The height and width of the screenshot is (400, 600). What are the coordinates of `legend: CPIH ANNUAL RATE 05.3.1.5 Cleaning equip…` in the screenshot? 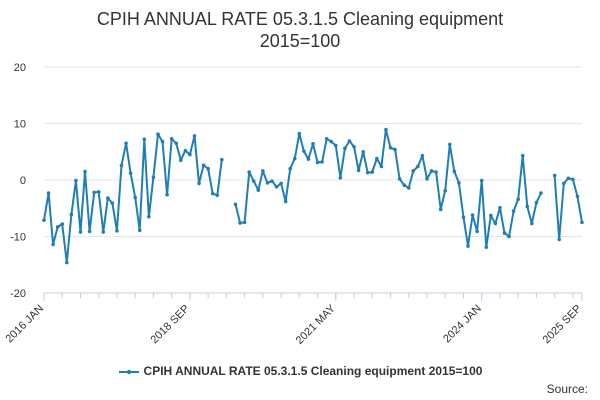 It's located at (300, 371).